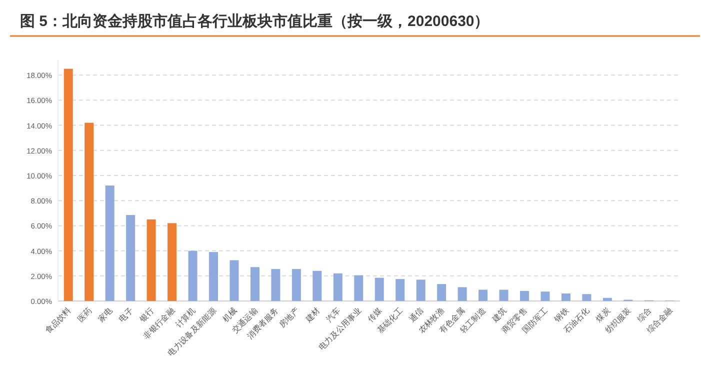 This screenshot has width=701, height=388. Describe the element at coordinates (561, 315) in the screenshot. I see `x-tick-label: 钢铁` at that location.